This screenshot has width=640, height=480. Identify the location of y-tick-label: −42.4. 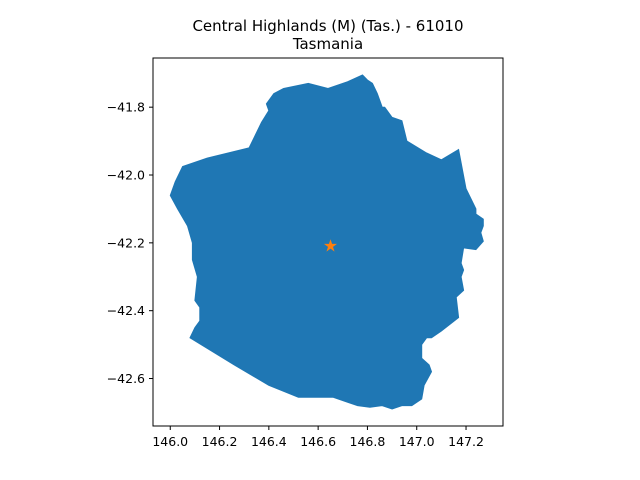
(126, 310).